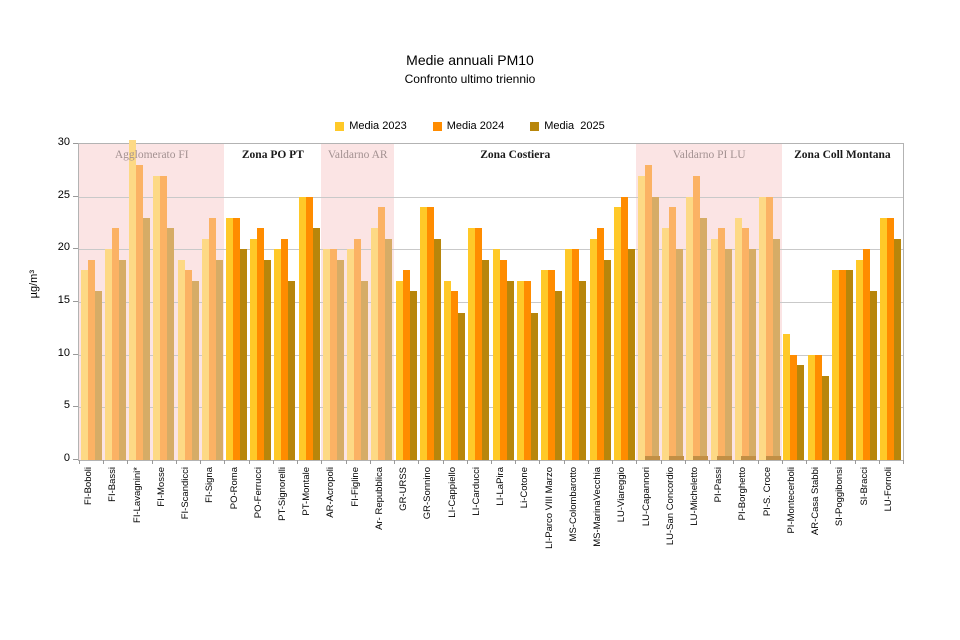  What do you see at coordinates (378, 126) in the screenshot?
I see `legend-label: Media 2023` at bounding box center [378, 126].